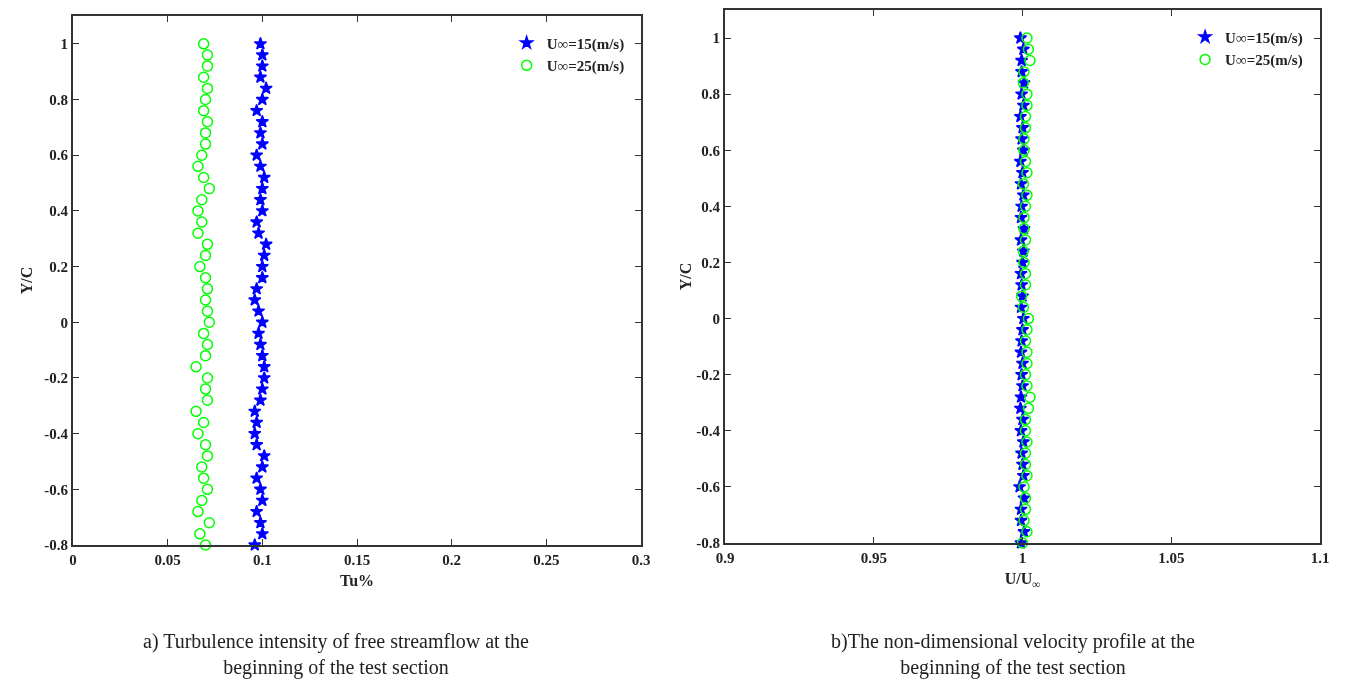  What do you see at coordinates (585, 67) in the screenshot?
I see `legend-label: U∞=25(m/s)` at bounding box center [585, 67].